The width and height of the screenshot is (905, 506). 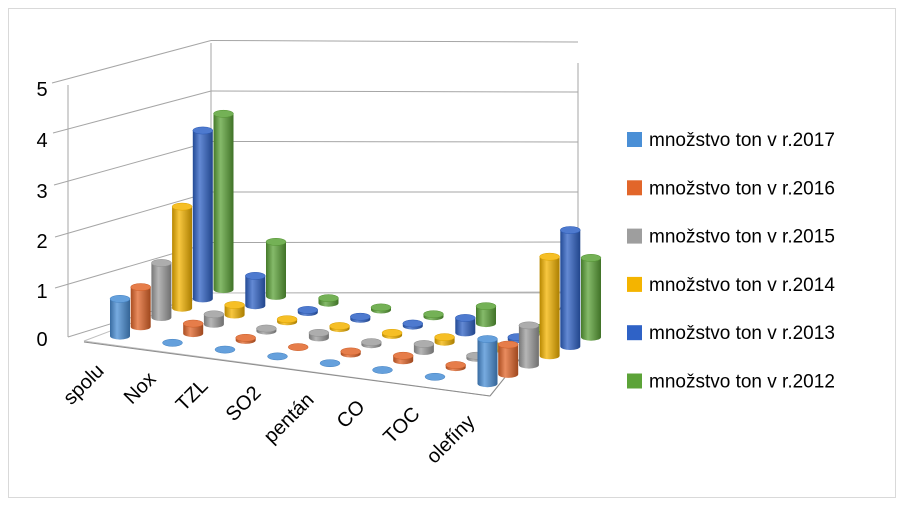 What do you see at coordinates (401, 425) in the screenshot?
I see `x-category-label: TOC` at bounding box center [401, 425].